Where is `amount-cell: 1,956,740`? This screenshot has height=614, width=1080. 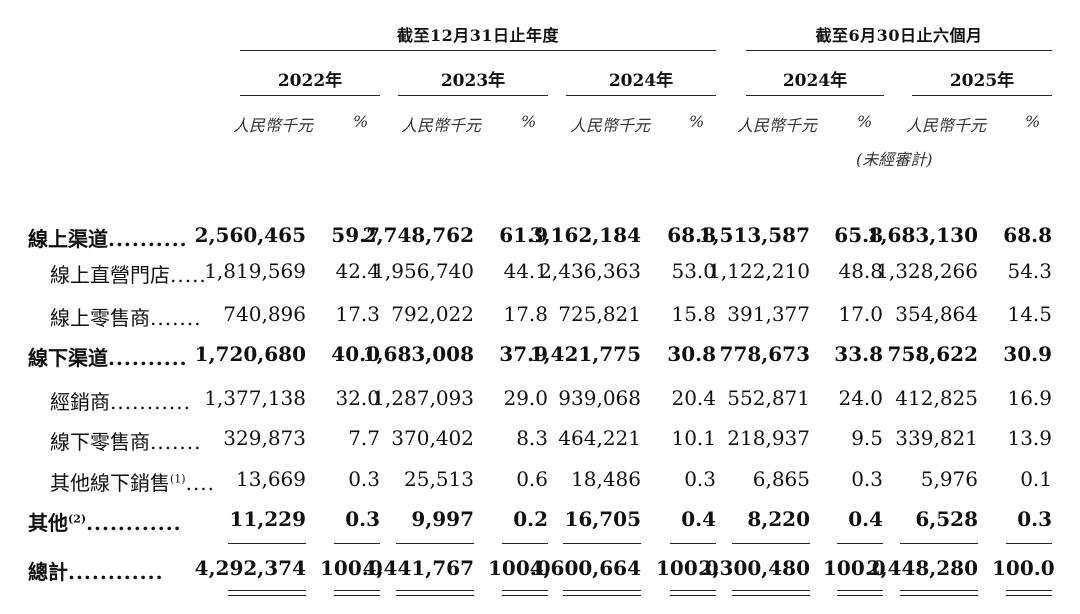
amount-cell: 1,956,740 is located at coordinates (423, 271).